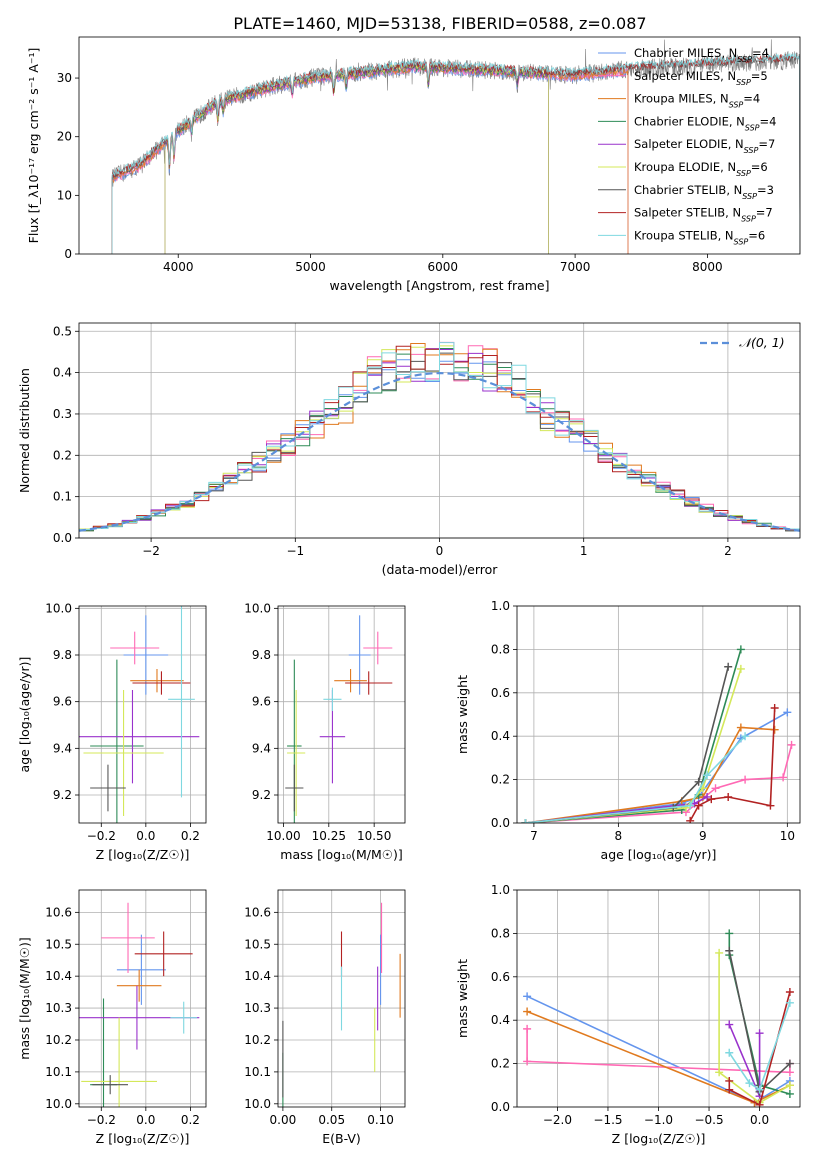 This screenshot has width=819, height=1170. What do you see at coordinates (677, 76) in the screenshot?
I see `legend-series-name: Salpeter MILES` at bounding box center [677, 76].